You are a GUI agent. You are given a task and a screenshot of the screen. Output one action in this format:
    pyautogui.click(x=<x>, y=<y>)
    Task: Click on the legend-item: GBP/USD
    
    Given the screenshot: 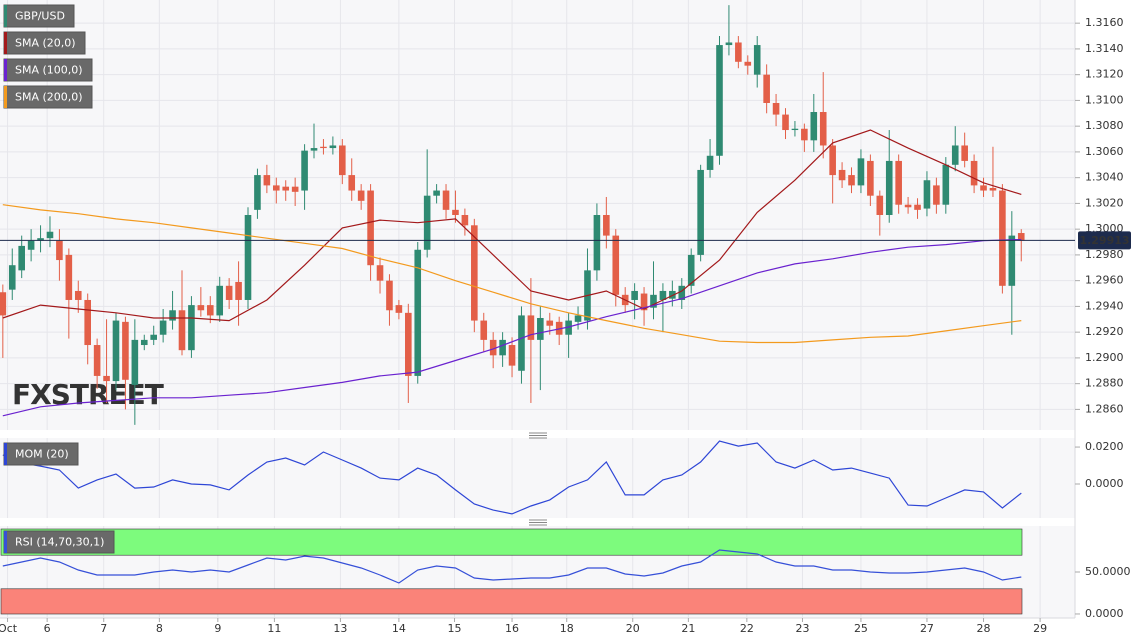 What is the action you would take?
    pyautogui.click(x=39, y=16)
    